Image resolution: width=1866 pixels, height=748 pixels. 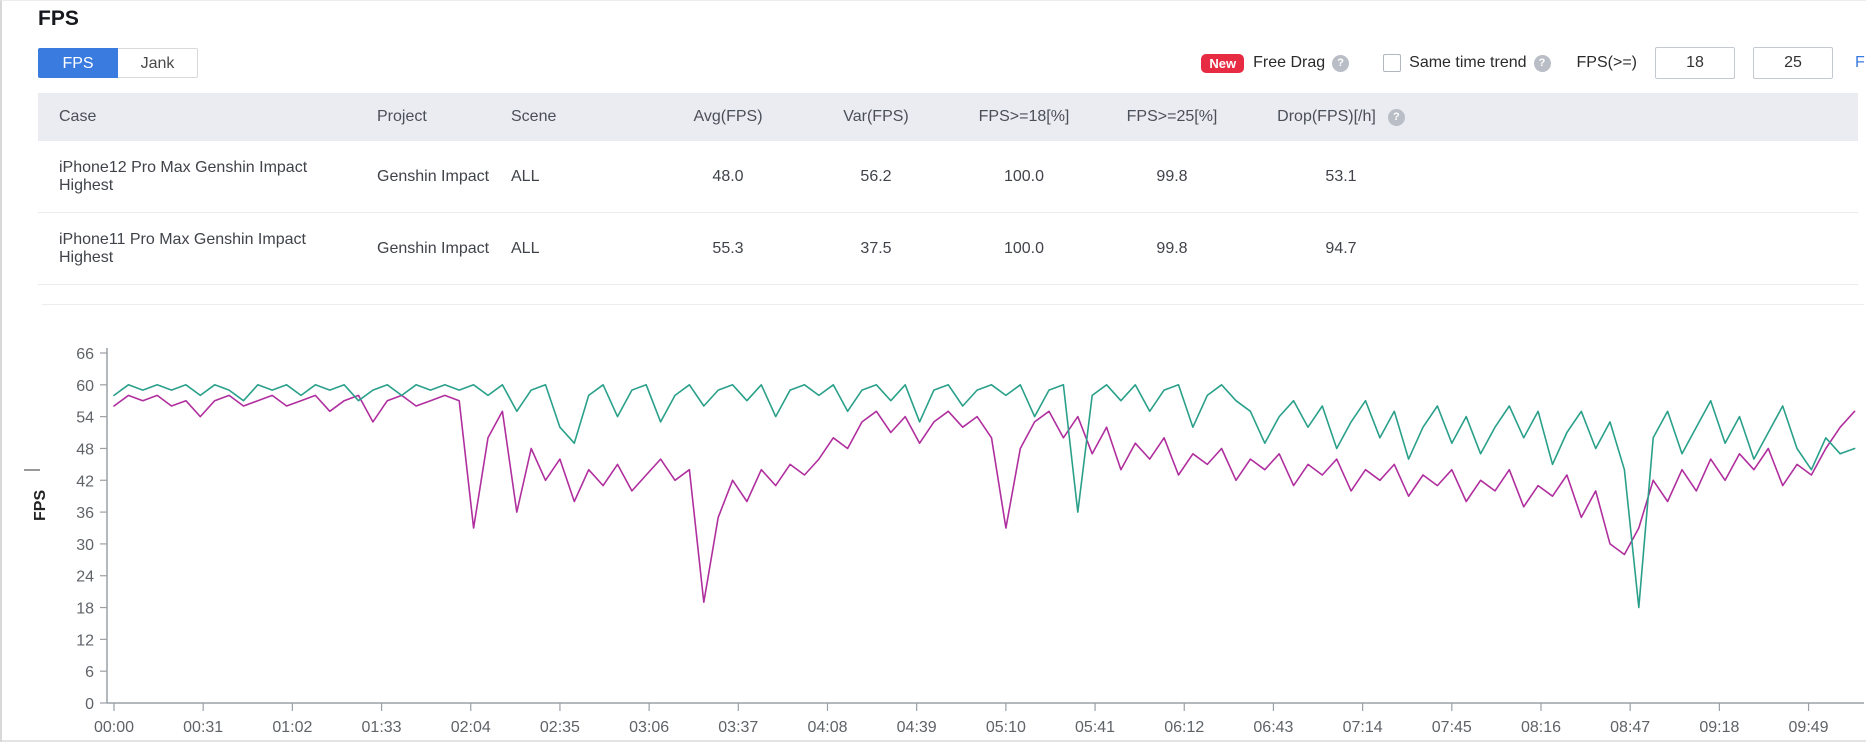 What do you see at coordinates (85, 418) in the screenshot?
I see `y-tick-label: 54` at bounding box center [85, 418].